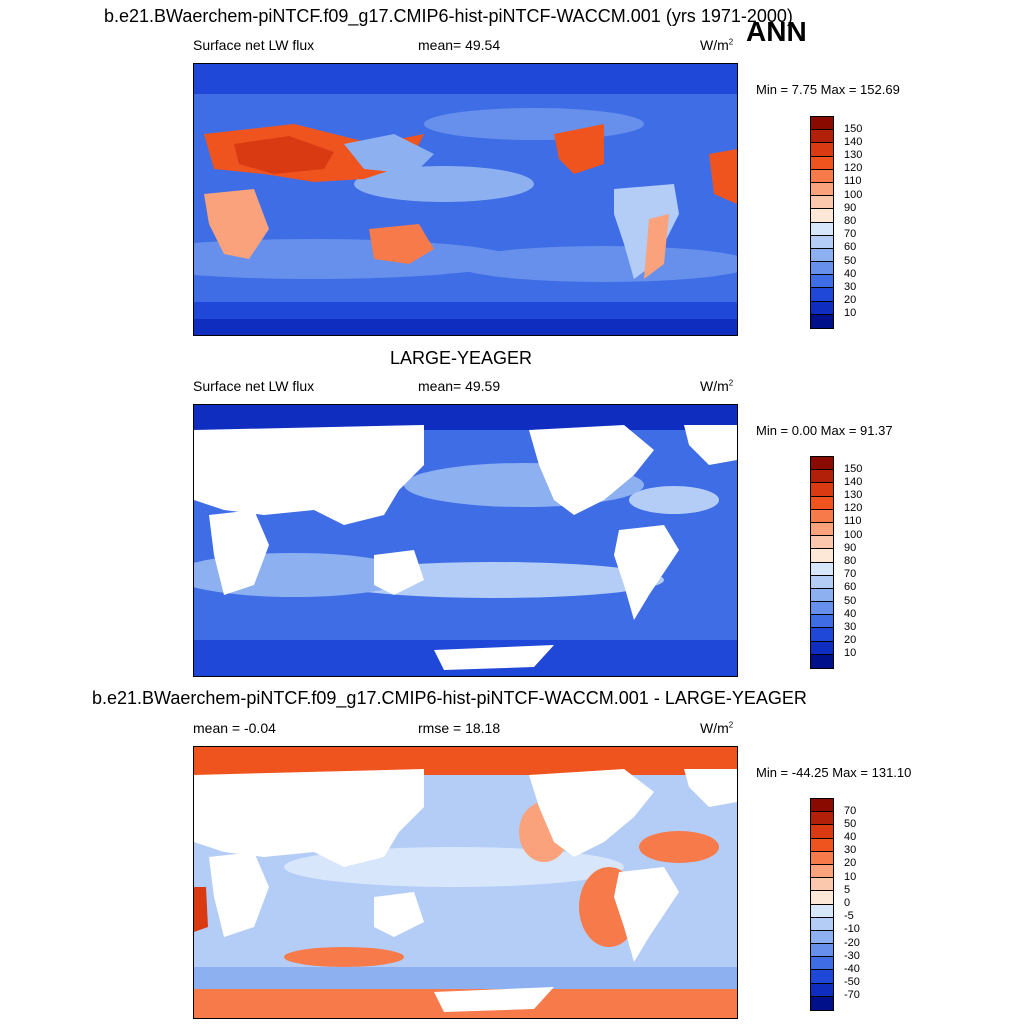 The height and width of the screenshot is (1024, 1024). I want to click on colorbar-tick-label: -10, so click(852, 929).